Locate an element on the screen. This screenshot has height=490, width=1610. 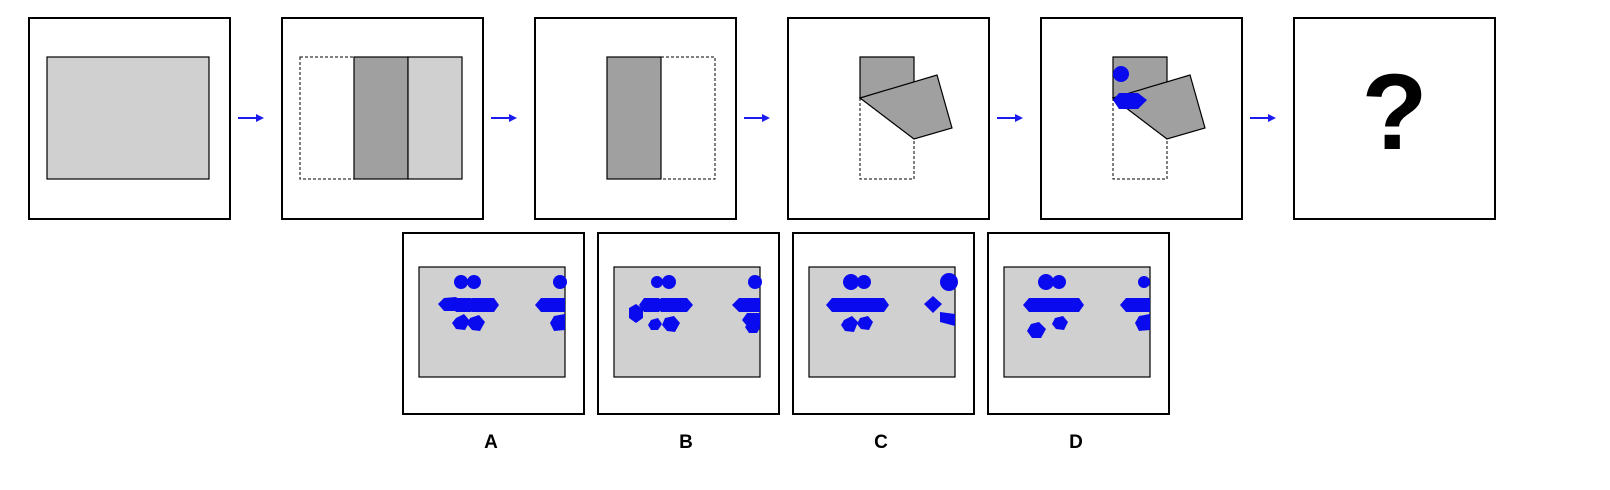
option-c-drawing is located at coordinates (883, 322).